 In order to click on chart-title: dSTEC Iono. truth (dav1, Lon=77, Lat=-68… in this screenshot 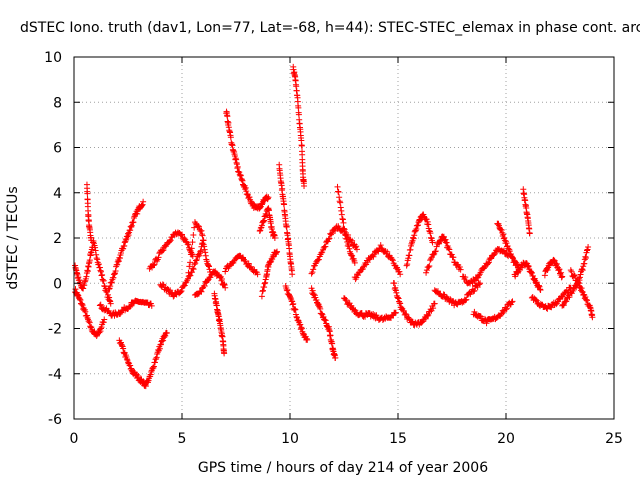, I will do `click(330, 28)`.